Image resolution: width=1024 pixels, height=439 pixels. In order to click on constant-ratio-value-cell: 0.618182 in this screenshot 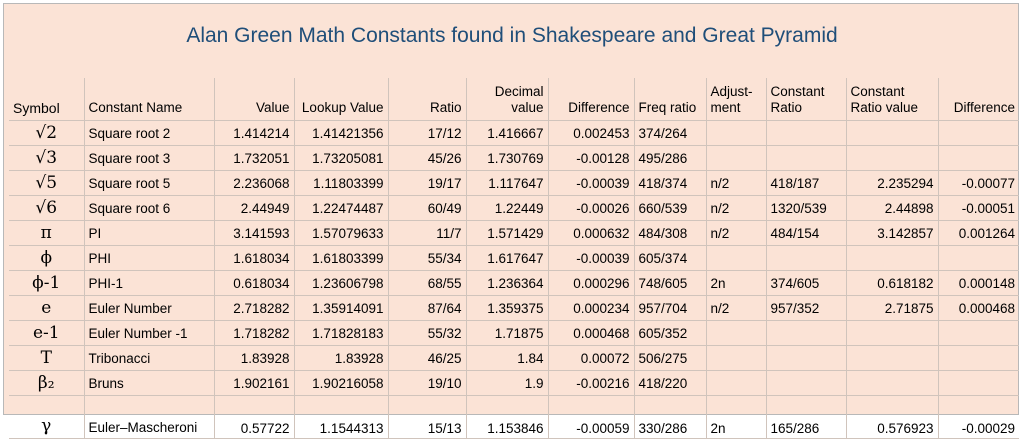, I will do `click(892, 283)`.